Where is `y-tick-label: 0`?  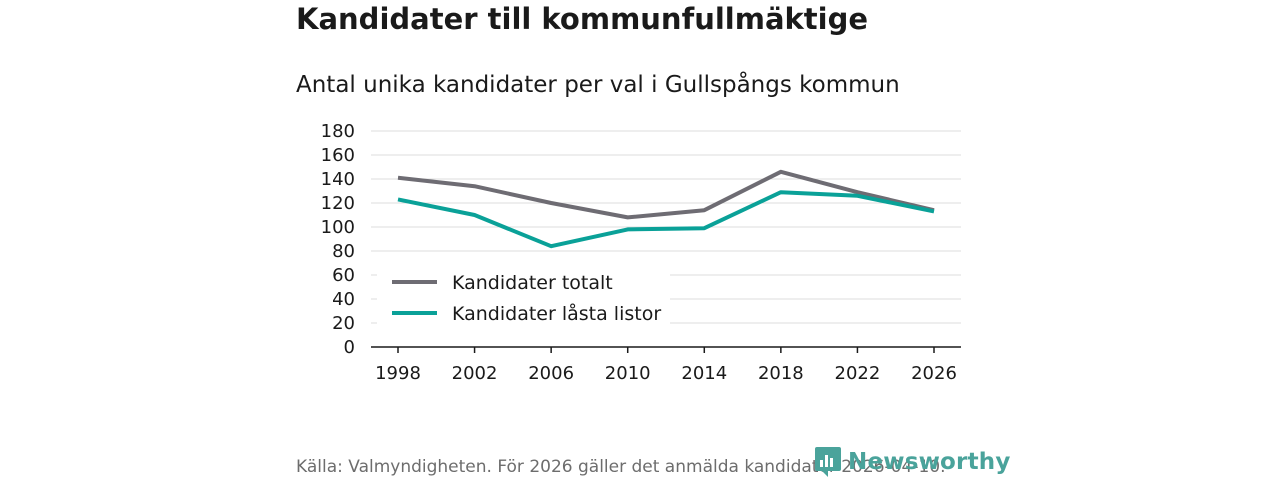 y-tick-label: 0 is located at coordinates (349, 347).